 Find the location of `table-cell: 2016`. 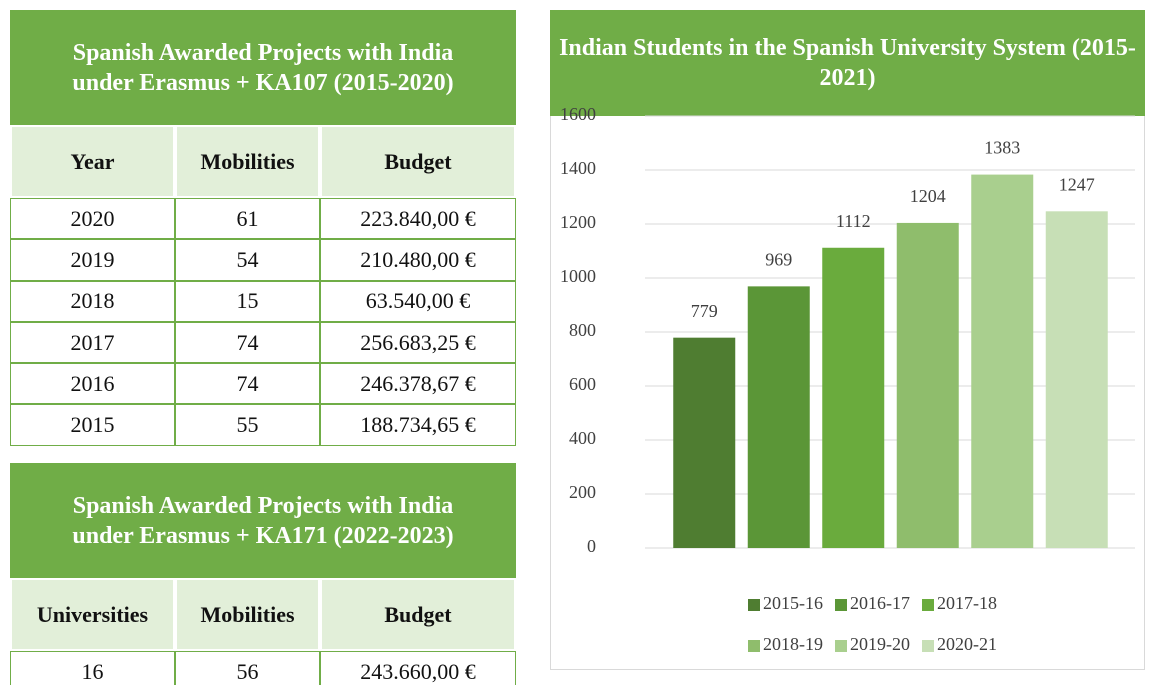

table-cell: 2016 is located at coordinates (92, 384).